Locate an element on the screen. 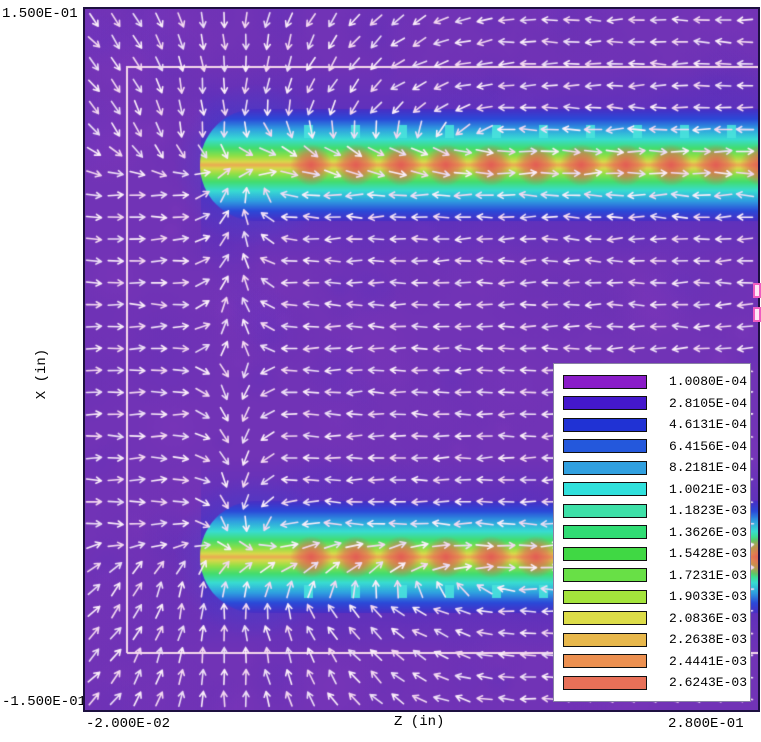 The height and width of the screenshot is (742, 761). y-axis-min-label: -1.500E-01 is located at coordinates (44, 702).